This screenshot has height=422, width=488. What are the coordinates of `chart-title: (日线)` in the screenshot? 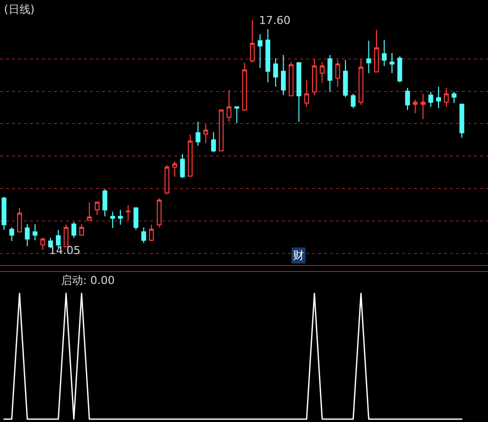 It's located at (19, 9).